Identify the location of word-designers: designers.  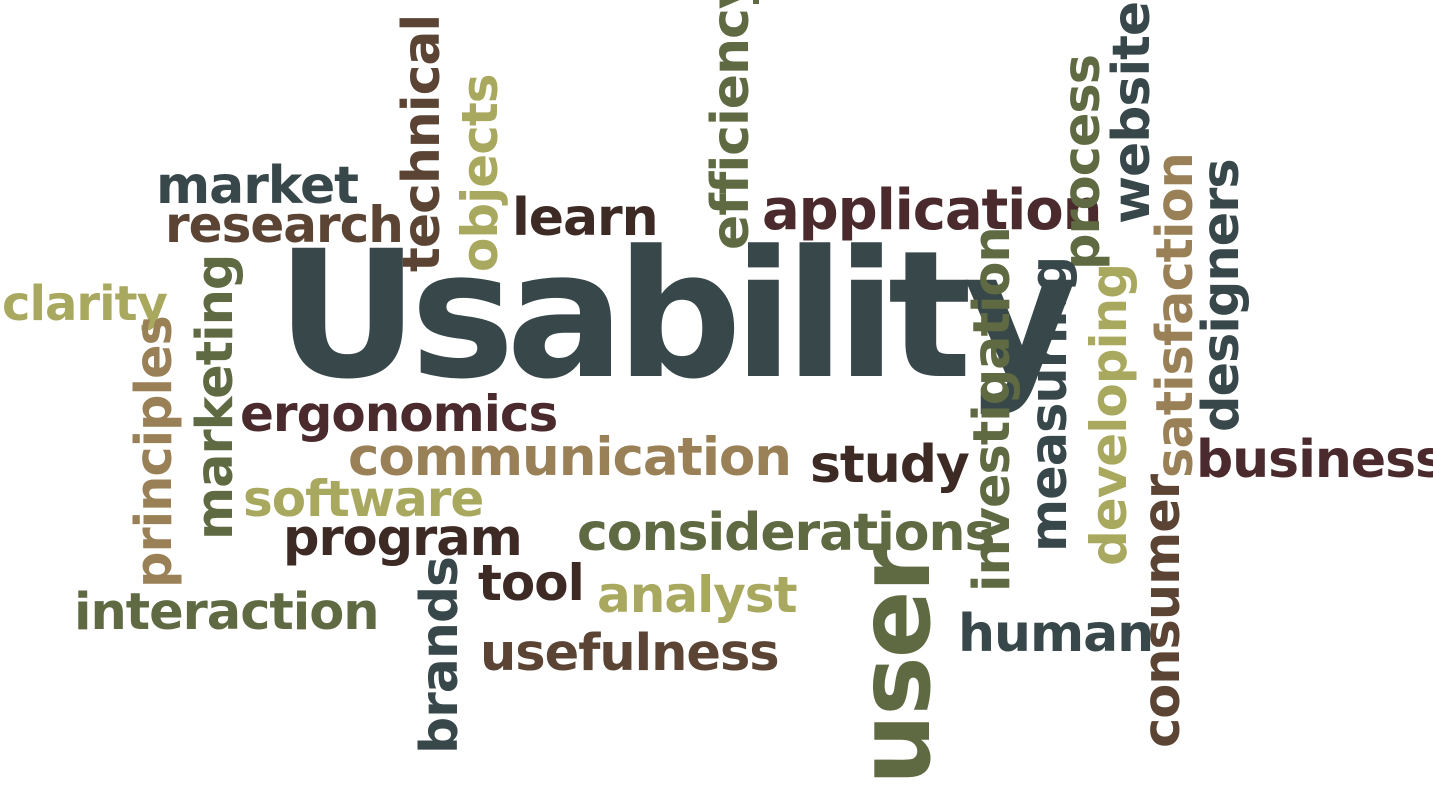
(1221, 295).